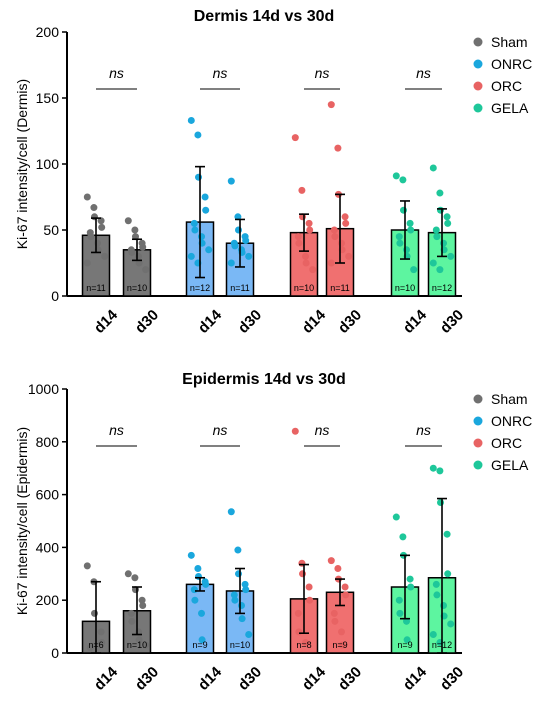 The image size is (550, 701). I want to click on y-tick-label: 200, so click(48, 32).